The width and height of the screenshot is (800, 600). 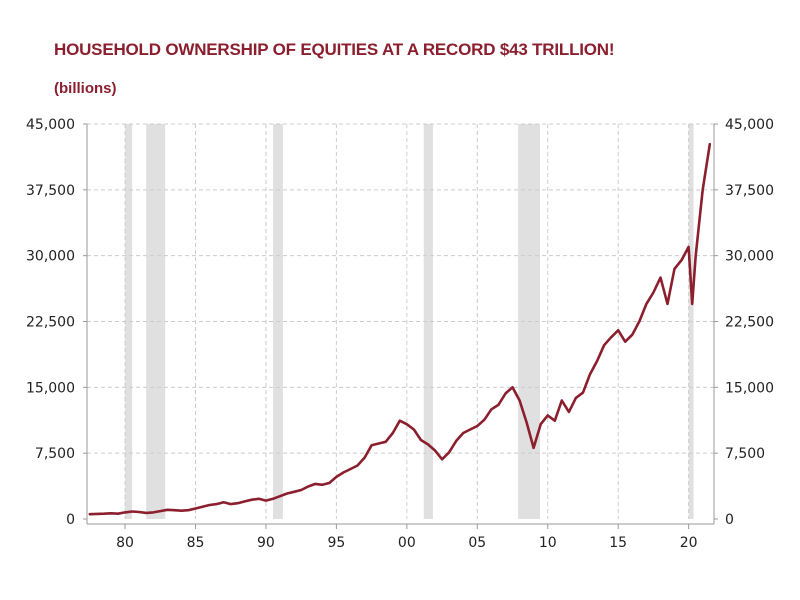 What do you see at coordinates (407, 543) in the screenshot?
I see `x-tick-label: 00` at bounding box center [407, 543].